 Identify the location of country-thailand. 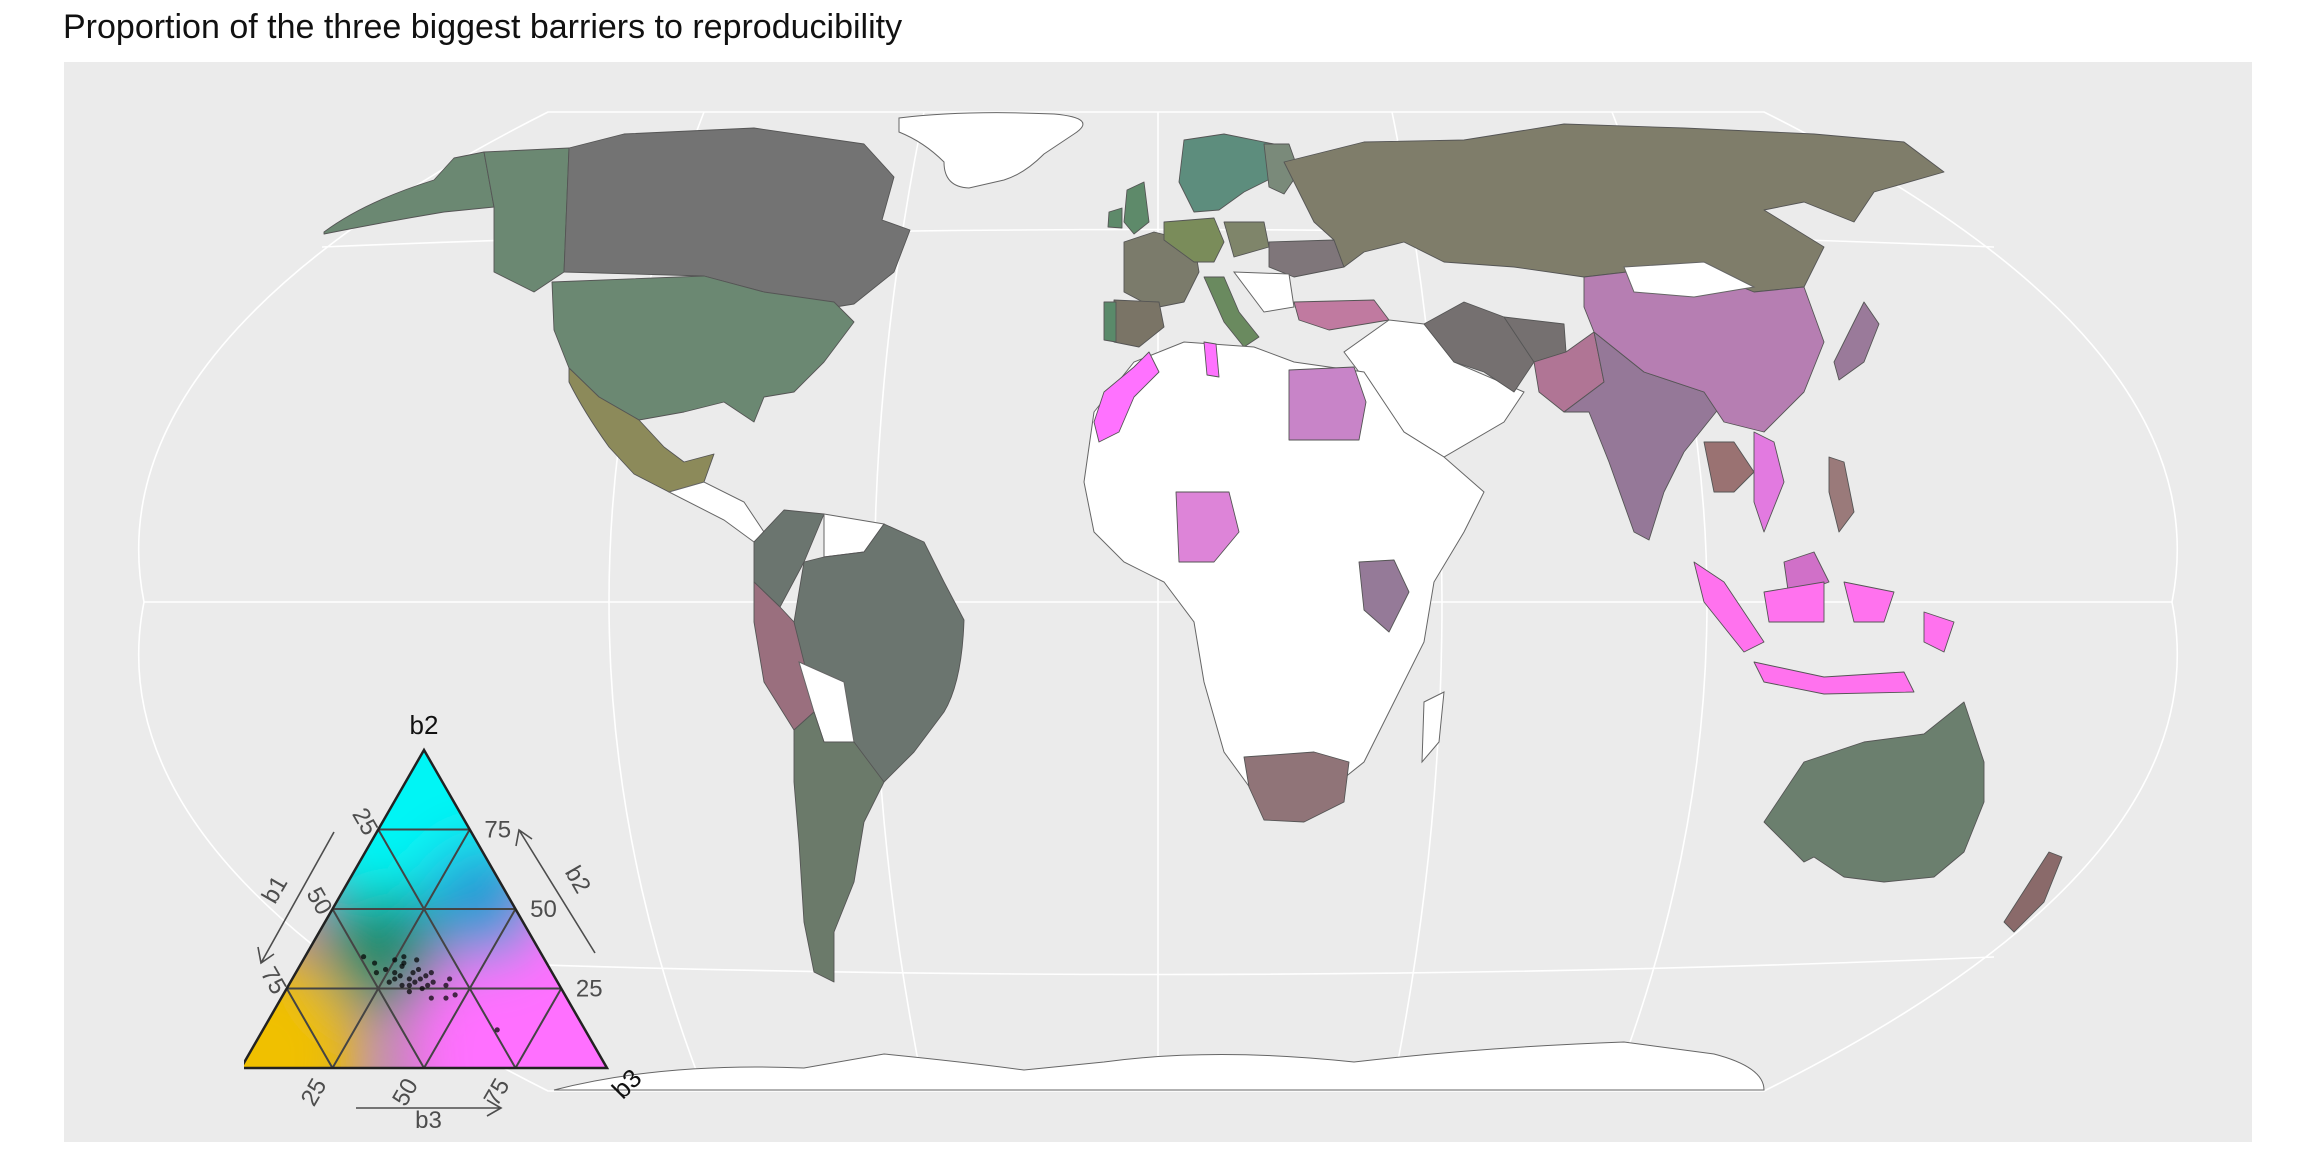
(1729, 467).